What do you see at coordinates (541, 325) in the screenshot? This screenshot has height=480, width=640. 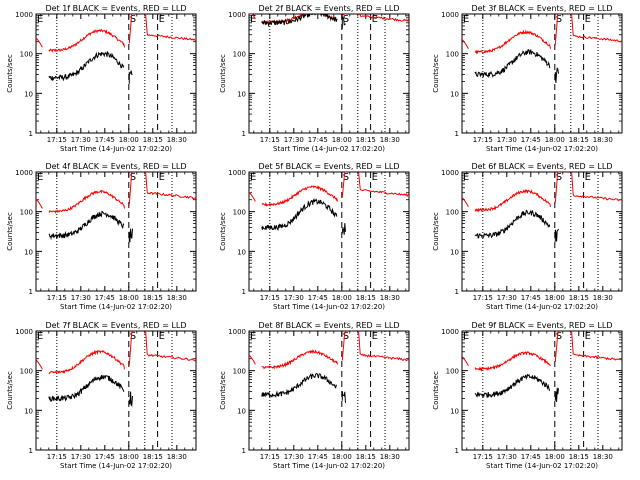 I see `panel-title: Det 9f BLACK = Events, RED = LLD` at bounding box center [541, 325].